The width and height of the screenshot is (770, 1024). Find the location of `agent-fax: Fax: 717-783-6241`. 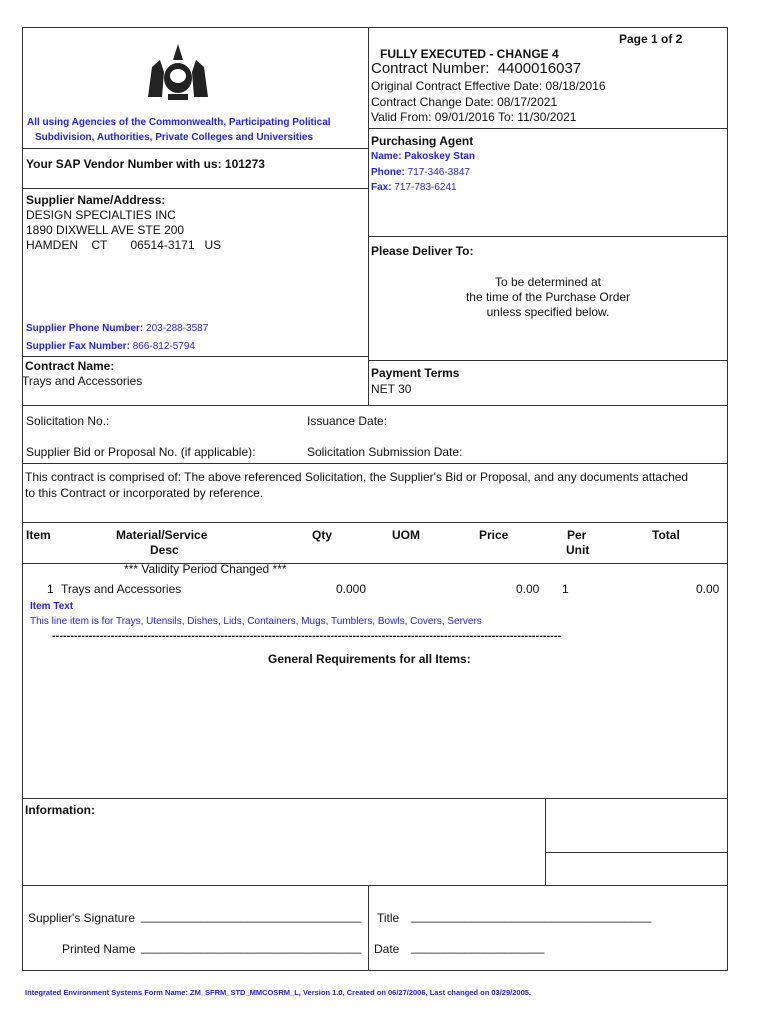

agent-fax: Fax: 717-783-6241 is located at coordinates (414, 187).